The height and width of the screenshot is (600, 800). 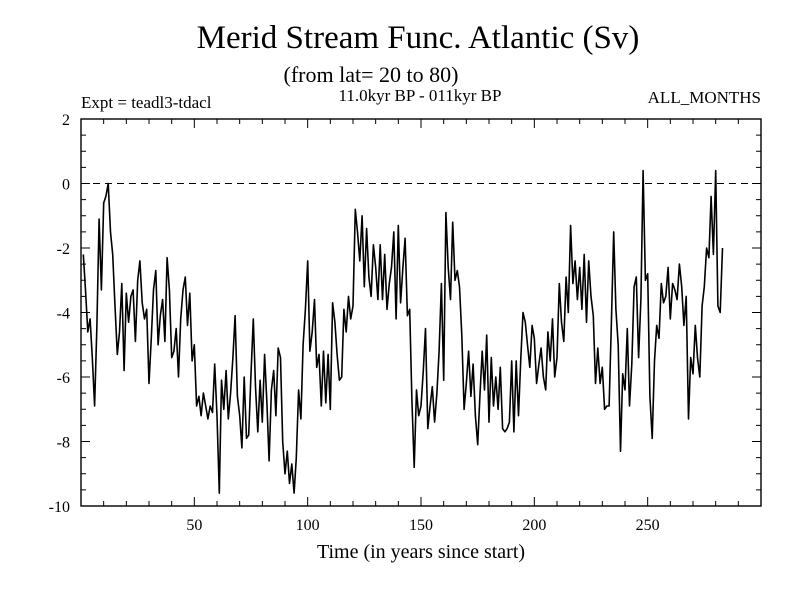 I want to click on y-tick-label: -10, so click(x=59, y=507).